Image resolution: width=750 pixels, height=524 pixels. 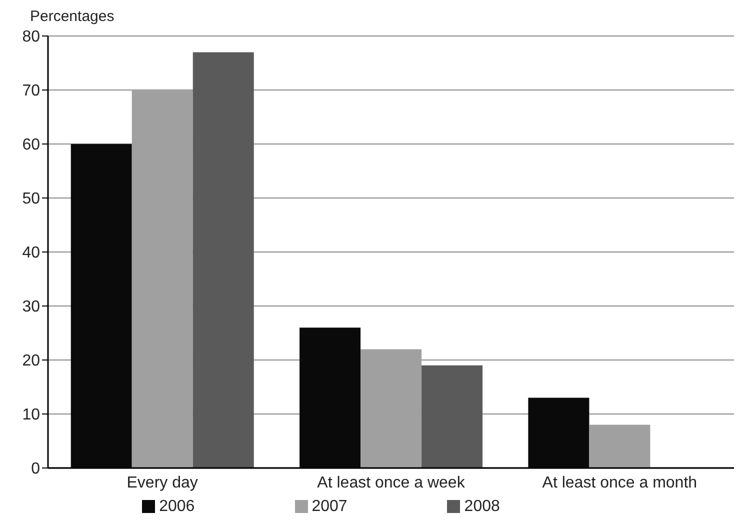 I want to click on x-tick-label: At least once a month, so click(x=620, y=483).